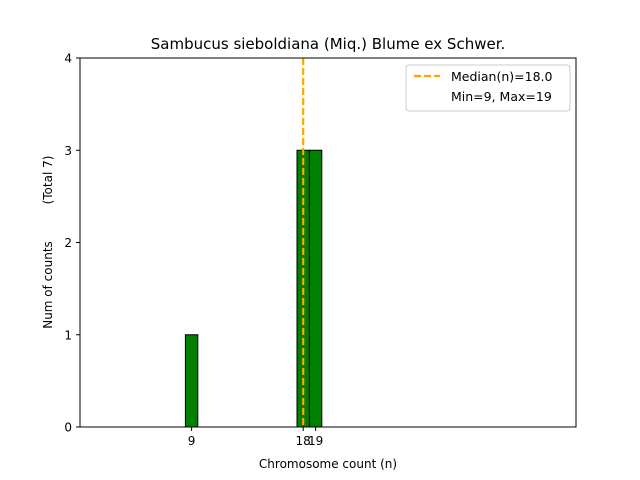  Describe the element at coordinates (68, 151) in the screenshot. I see `y-tick-label-3: 3` at that location.